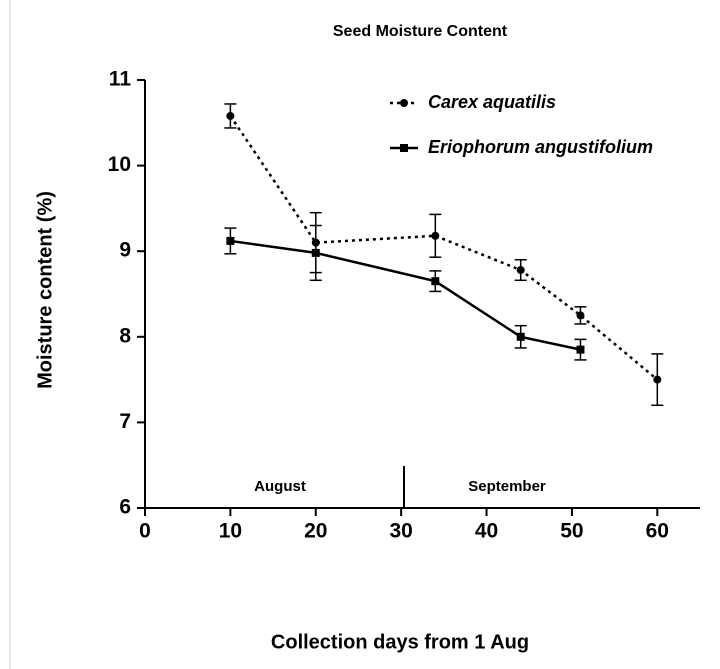  I want to click on x-tick-label: 30, so click(400, 531).